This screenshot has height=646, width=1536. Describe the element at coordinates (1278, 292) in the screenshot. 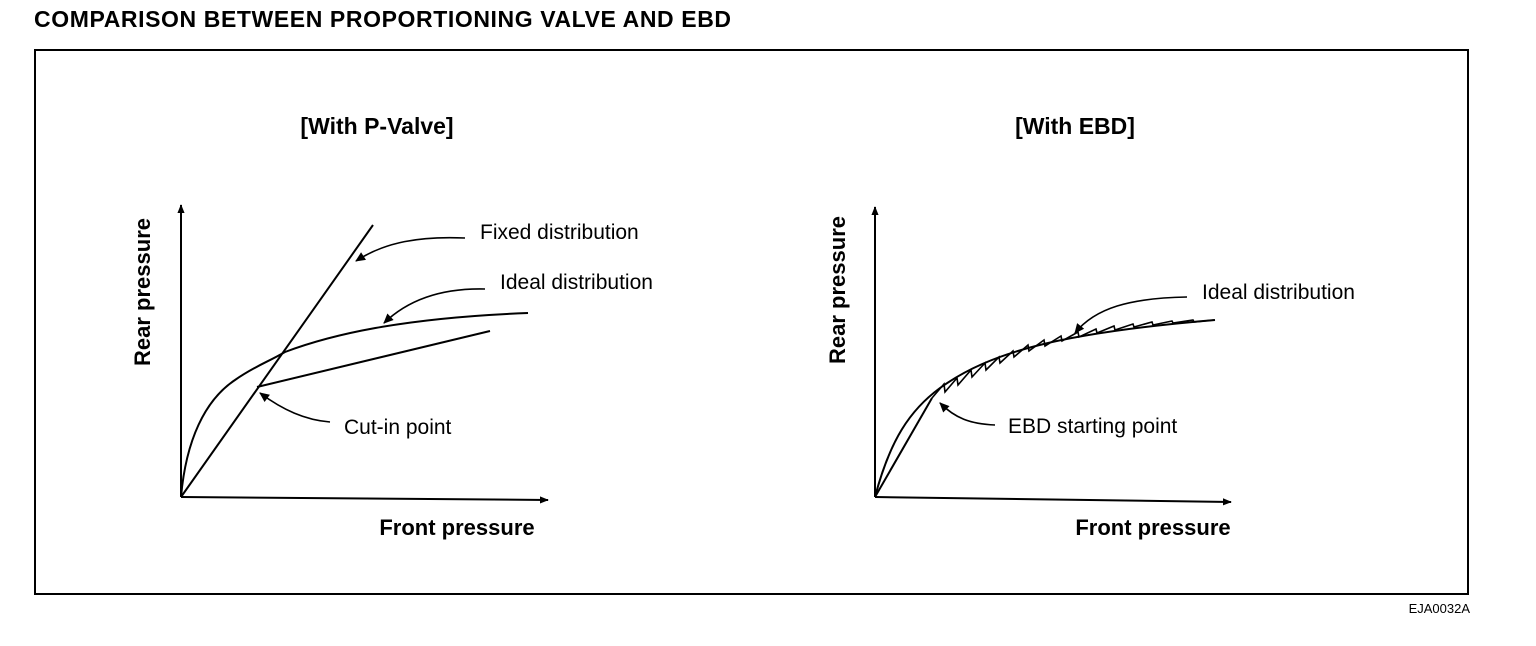

I see `ebd-ideal-distribution-label: Ideal distribution` at that location.